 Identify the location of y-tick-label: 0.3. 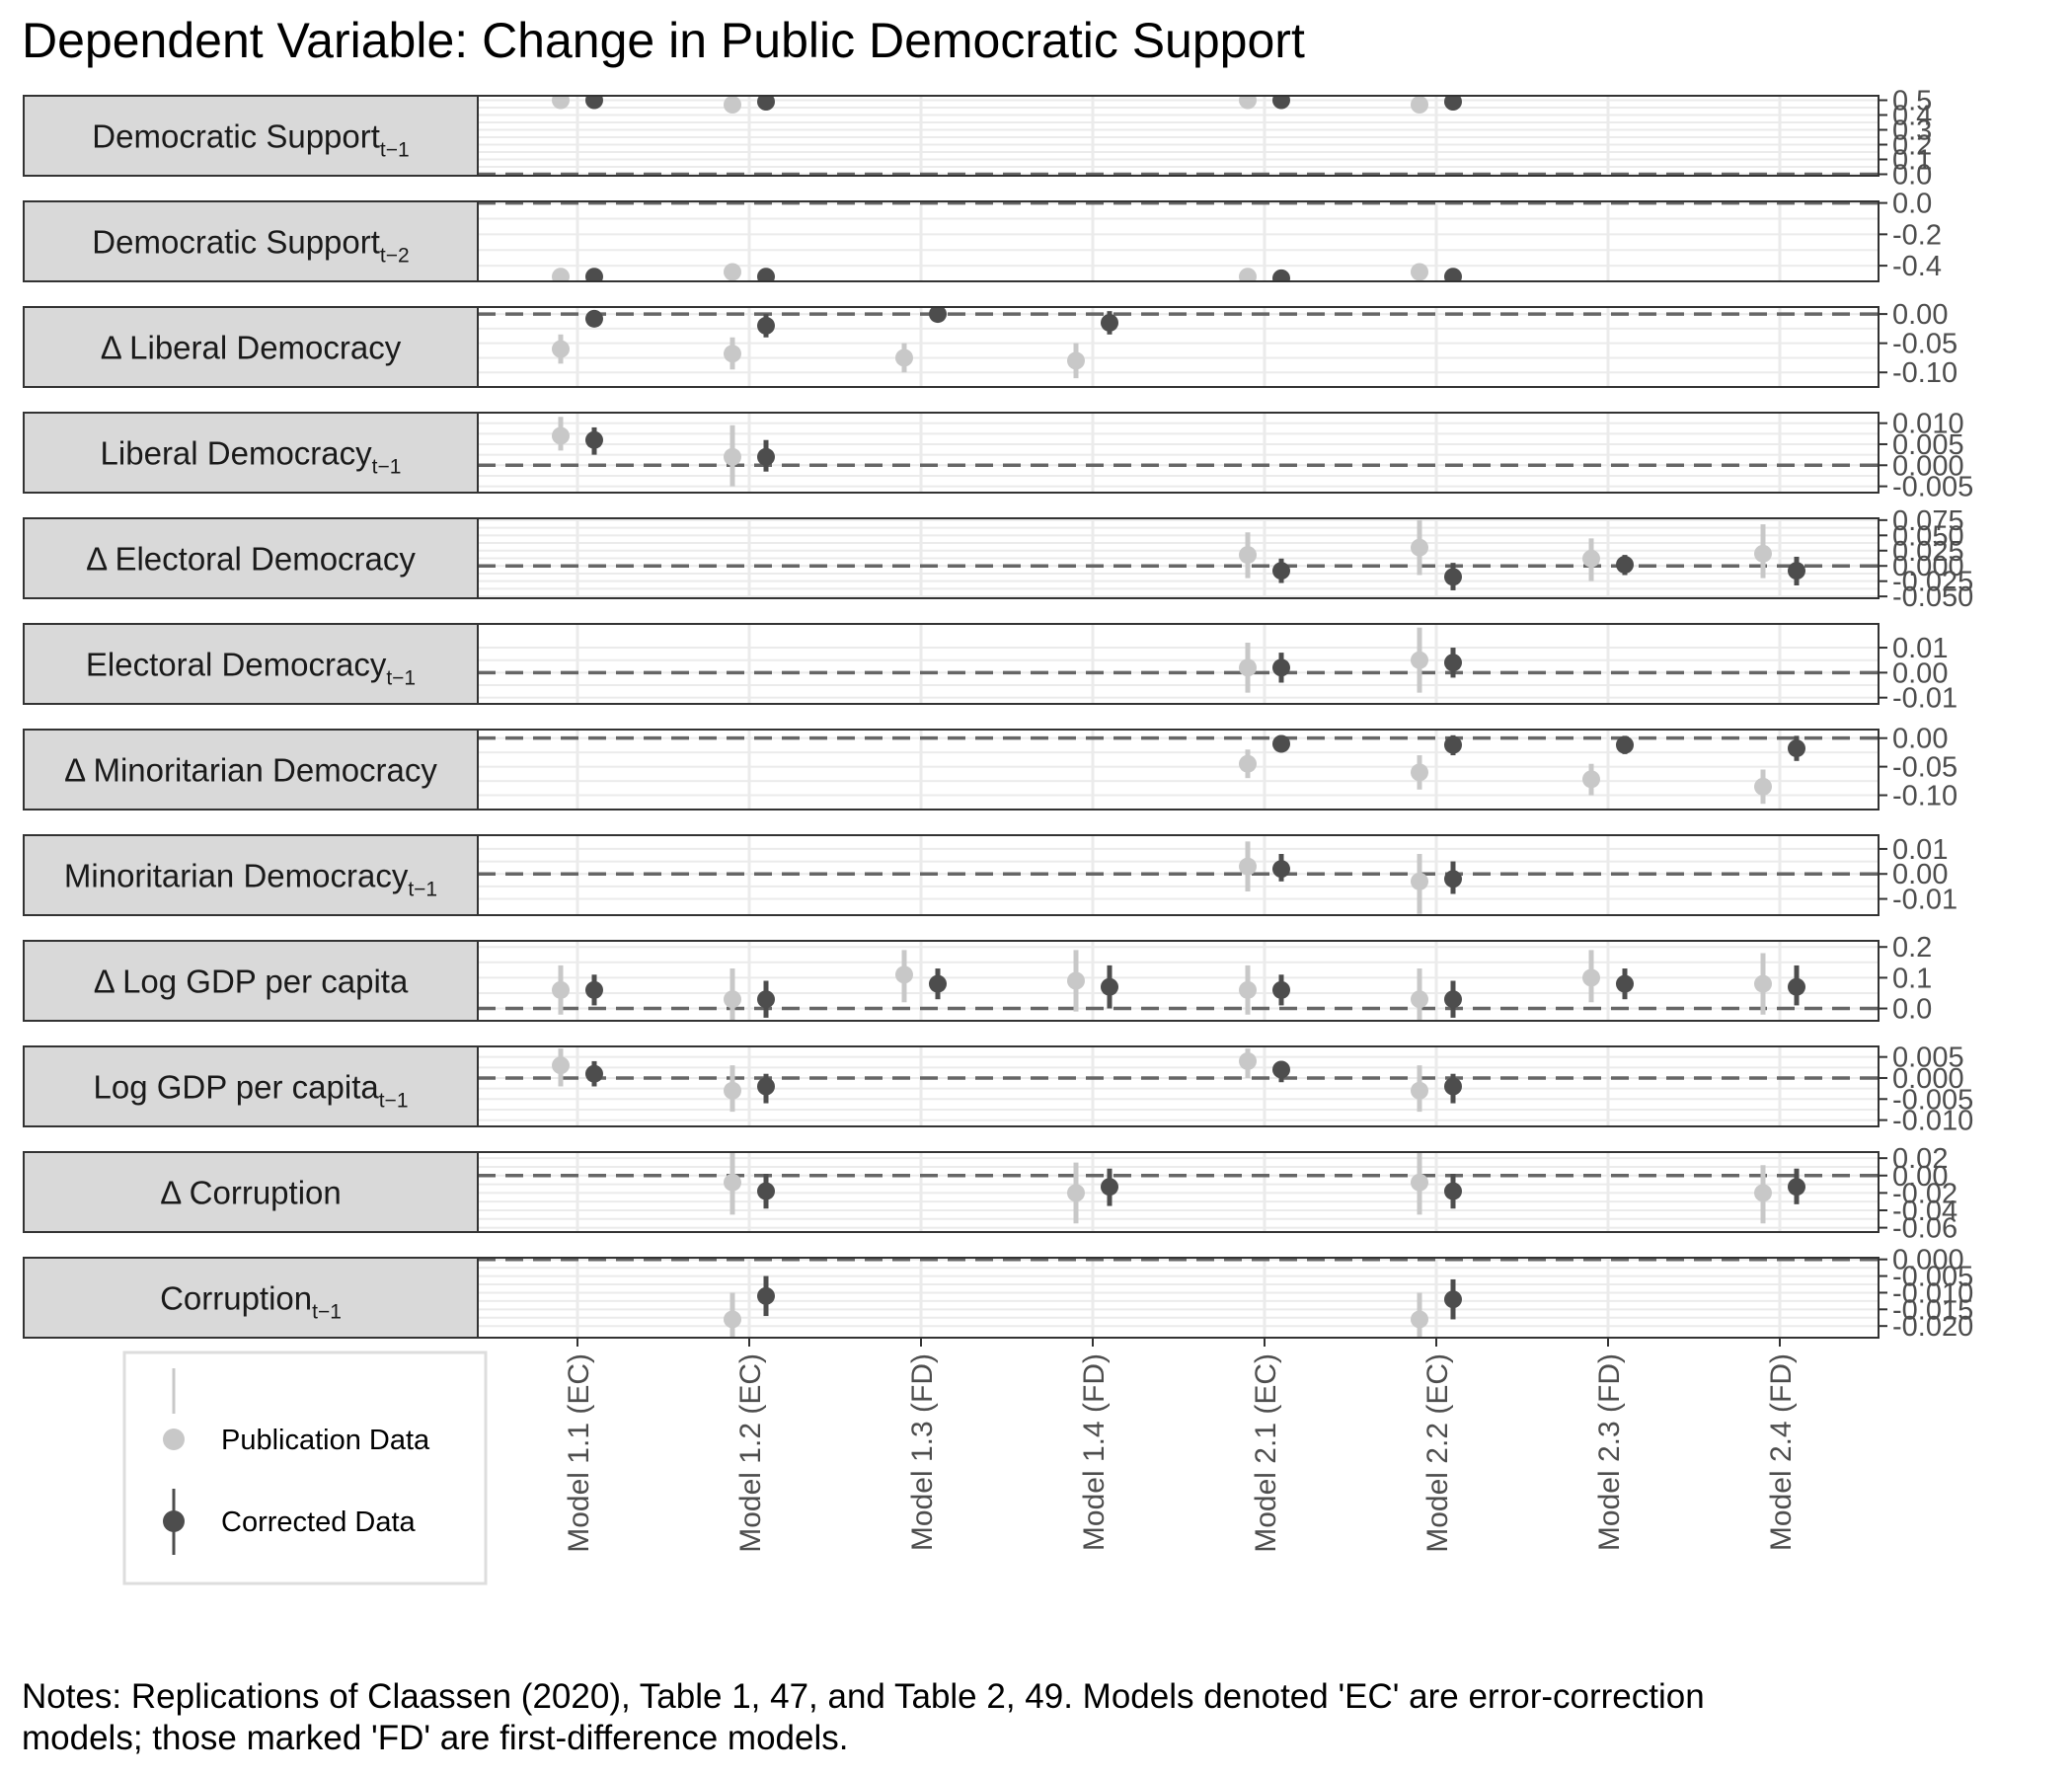
(1912, 131).